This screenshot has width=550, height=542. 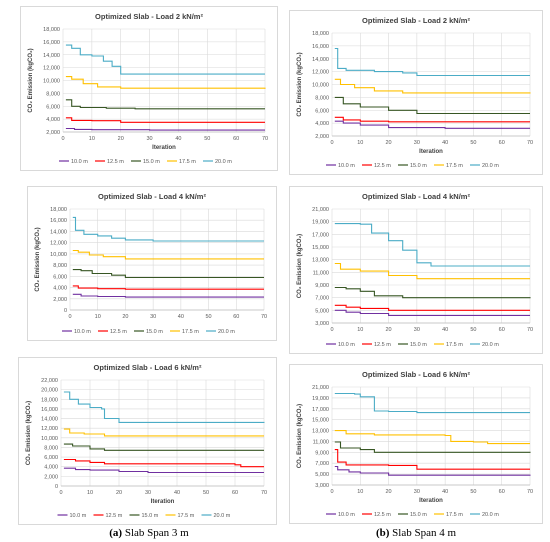 I want to click on y-tick-label: 22,000, so click(x=49, y=381).